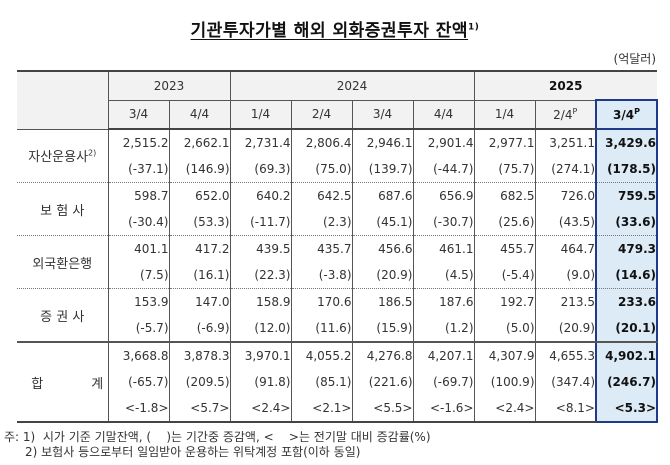 This screenshot has height=465, width=670. I want to click on value-cell-highlighted: 759.5, so click(626, 195).